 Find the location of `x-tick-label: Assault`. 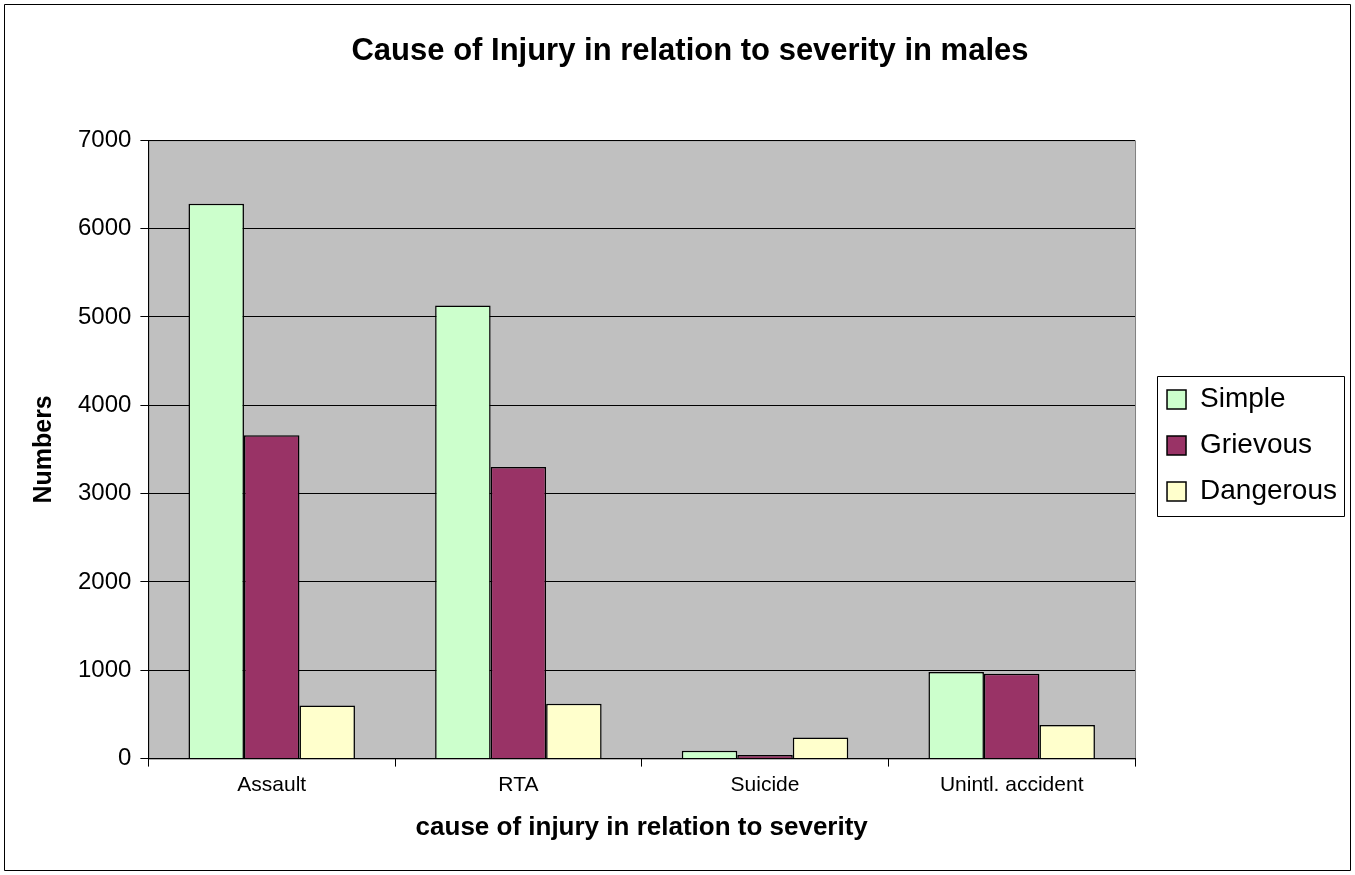

x-tick-label: Assault is located at coordinates (272, 783).